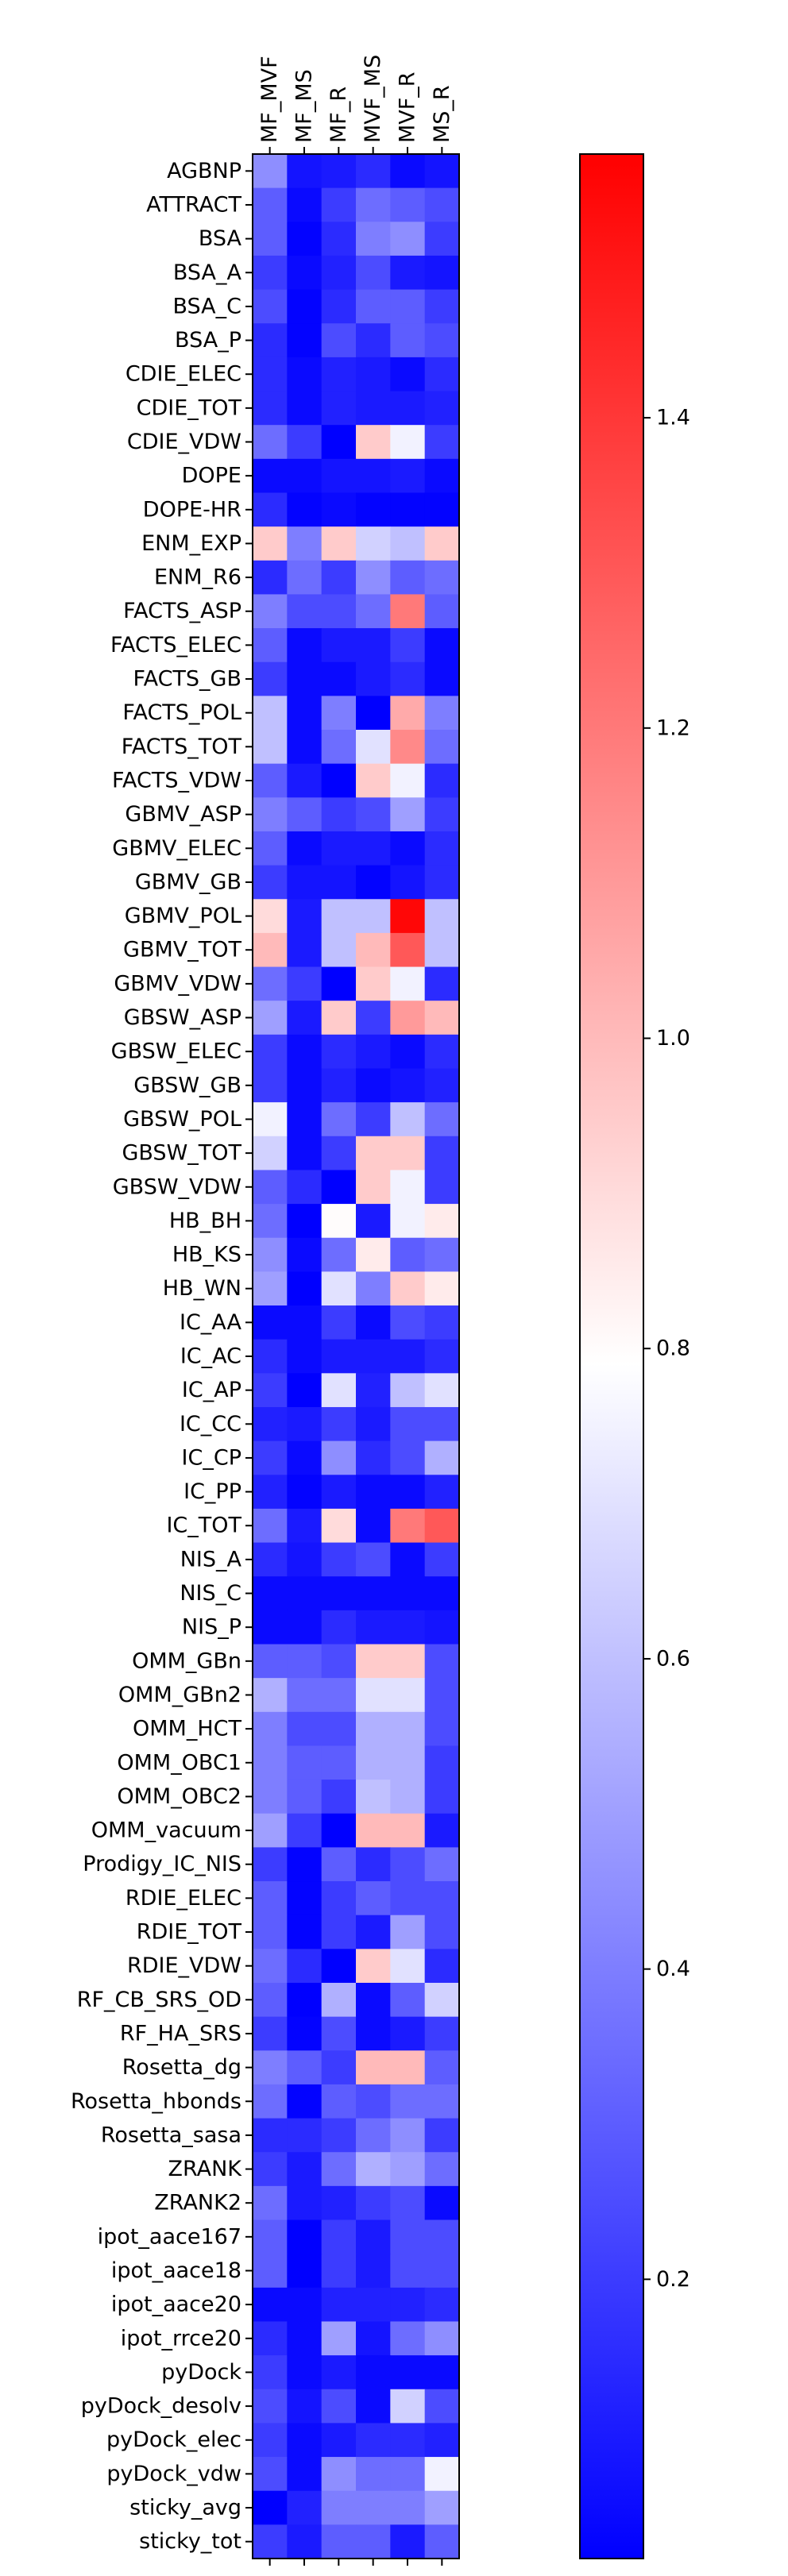  Describe the element at coordinates (184, 442) in the screenshot. I see `row-label: CDIE_VDW` at that location.